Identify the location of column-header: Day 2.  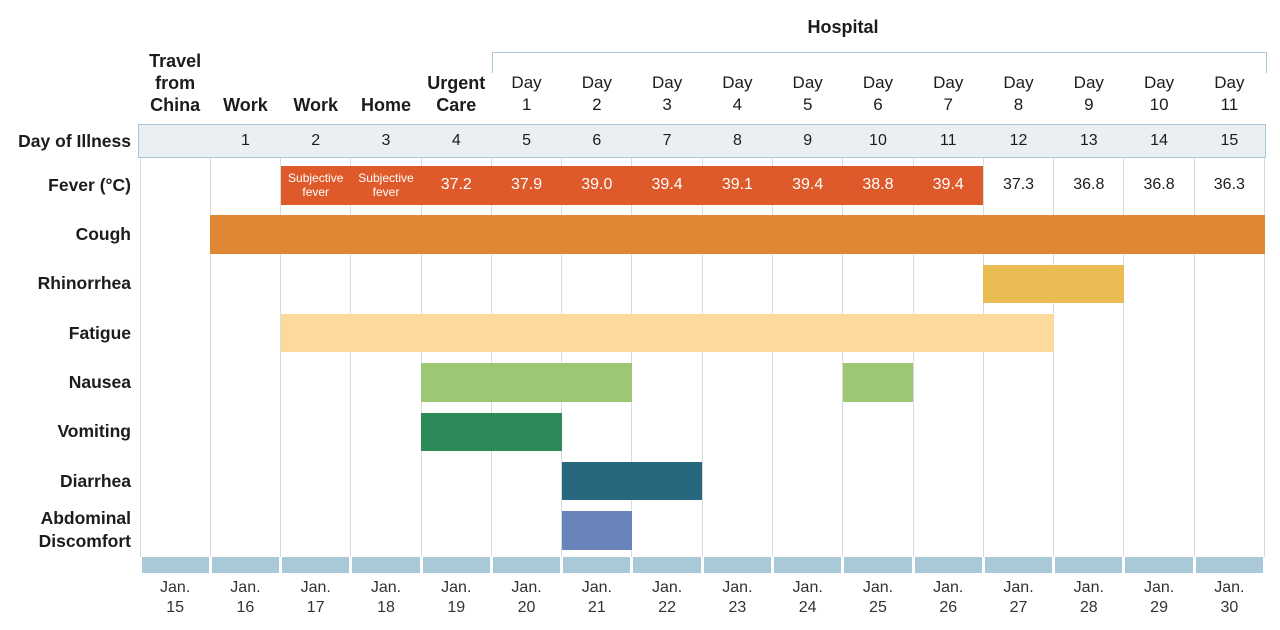
(597, 77).